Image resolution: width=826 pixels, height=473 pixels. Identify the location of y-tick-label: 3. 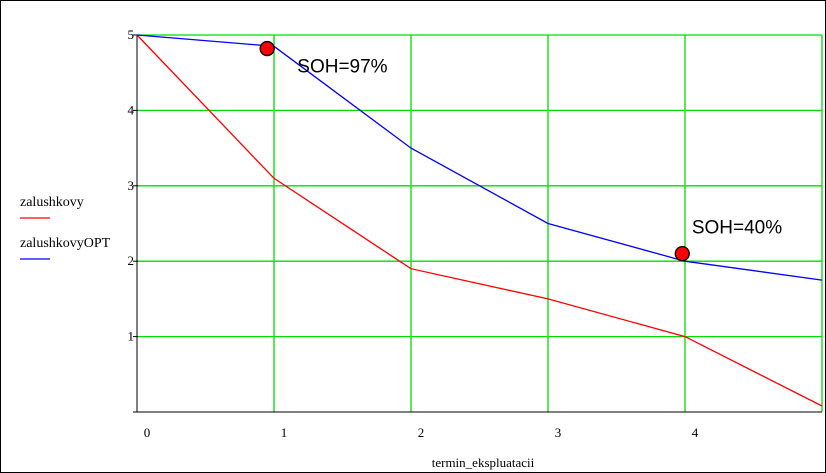
(131, 185).